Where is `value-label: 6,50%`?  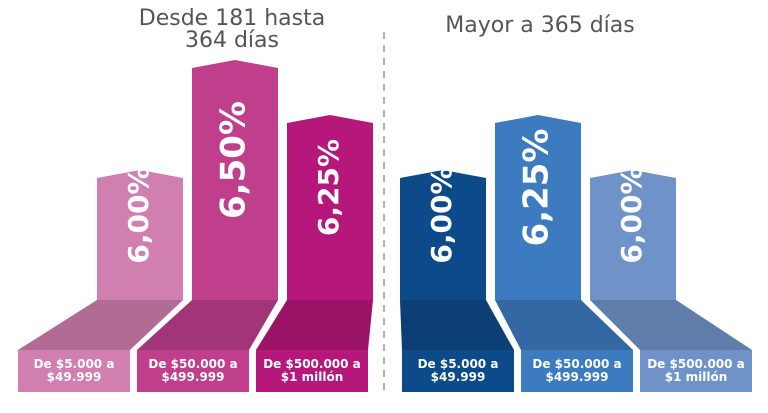
value-label: 6,50% is located at coordinates (234, 160).